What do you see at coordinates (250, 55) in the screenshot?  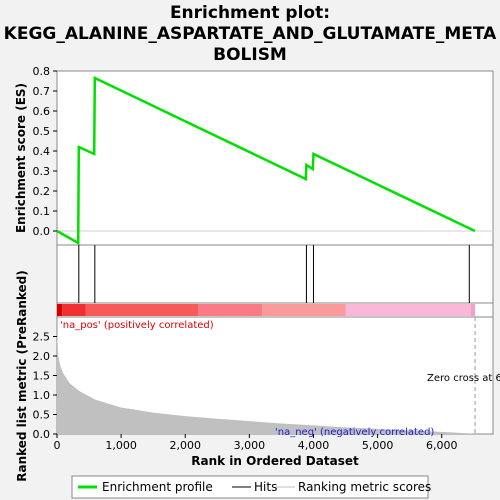 I see `chart-title-line-3: BOLISM` at bounding box center [250, 55].